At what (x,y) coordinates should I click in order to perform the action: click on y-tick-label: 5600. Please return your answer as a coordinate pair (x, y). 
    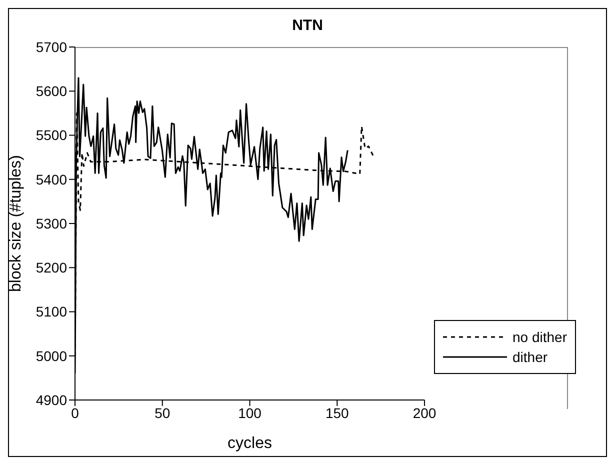
    Looking at the image, I should click on (52, 91).